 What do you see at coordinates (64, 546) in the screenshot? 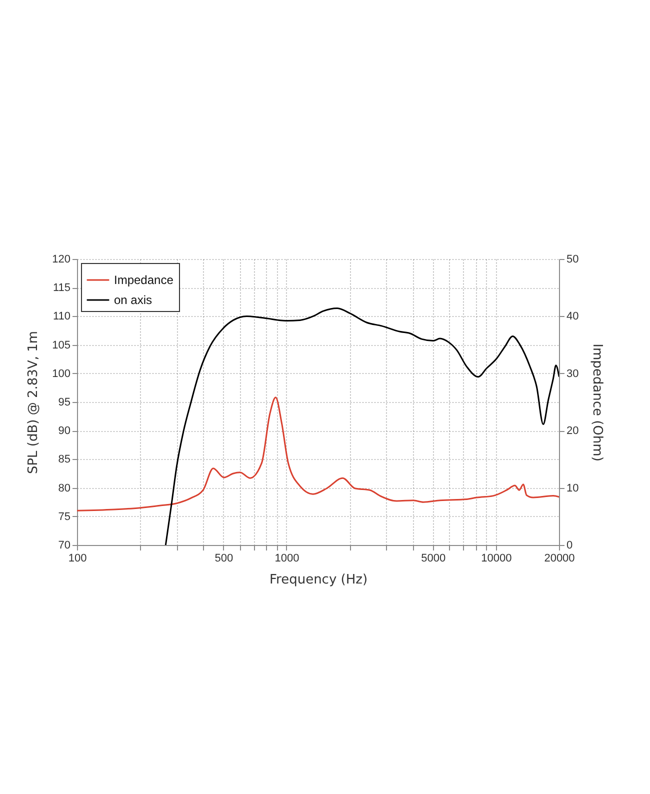
I see `y-tick-label: 70` at bounding box center [64, 546].